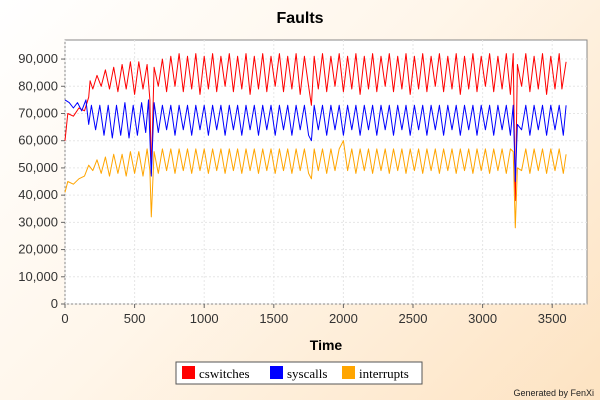 The height and width of the screenshot is (400, 600). I want to click on legend: cswitches syscalls interrupts, so click(299, 373).